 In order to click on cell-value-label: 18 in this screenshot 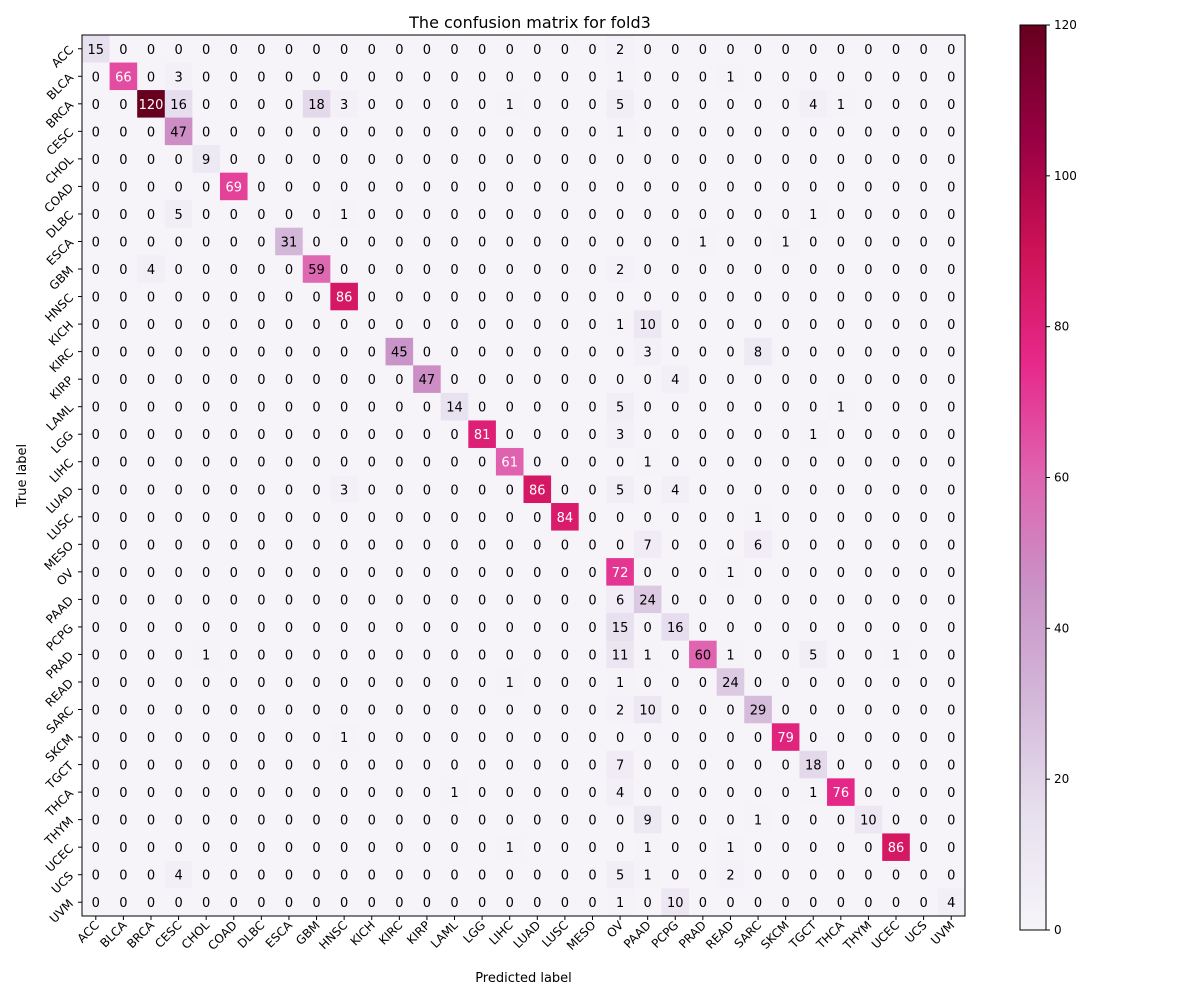, I will do `click(316, 105)`.